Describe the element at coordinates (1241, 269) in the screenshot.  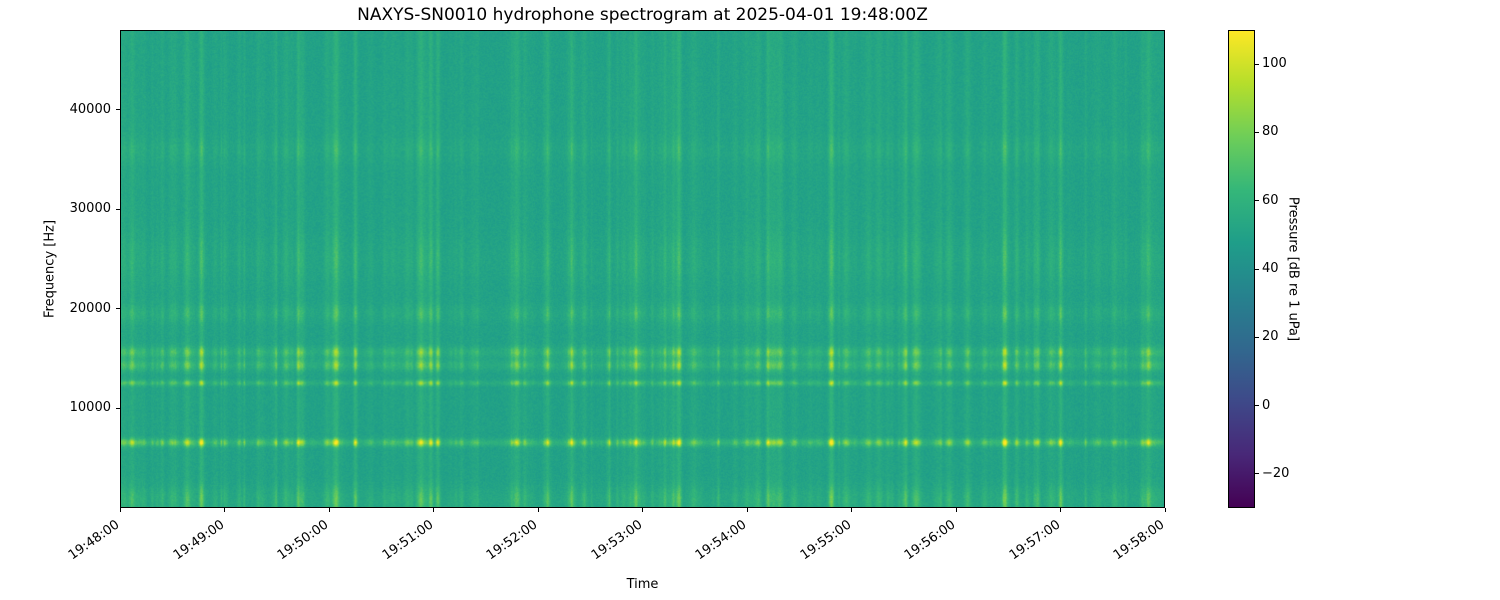
I see `colorbar` at that location.